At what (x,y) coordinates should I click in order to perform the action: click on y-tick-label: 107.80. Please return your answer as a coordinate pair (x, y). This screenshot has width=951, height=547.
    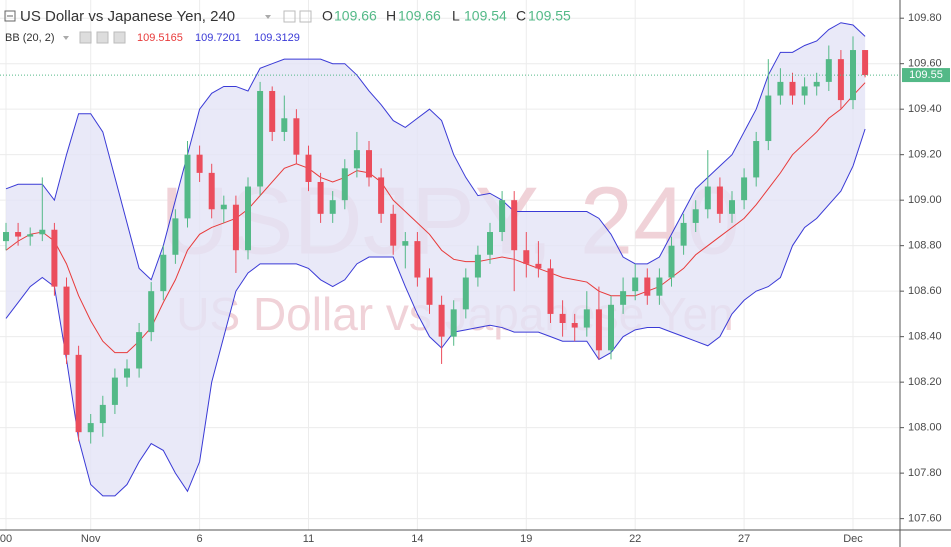
    Looking at the image, I should click on (925, 473).